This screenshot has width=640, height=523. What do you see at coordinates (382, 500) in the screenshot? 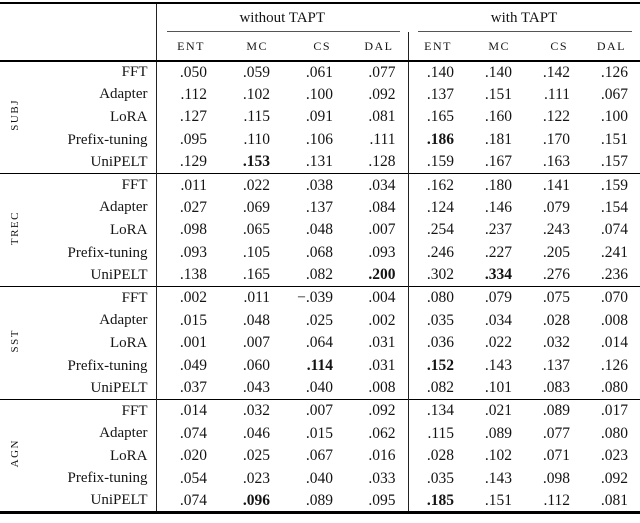
I see `value-cell: .095` at bounding box center [382, 500].